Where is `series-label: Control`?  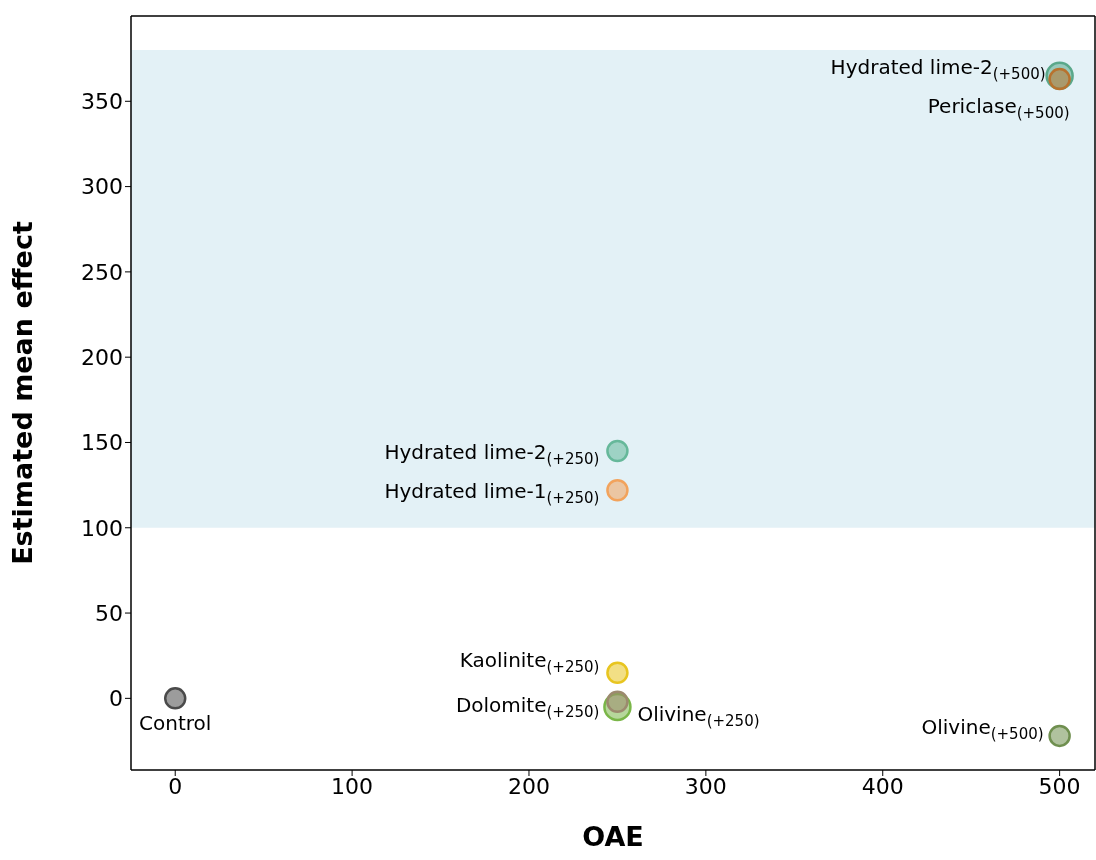
series-label: Control is located at coordinates (175, 723).